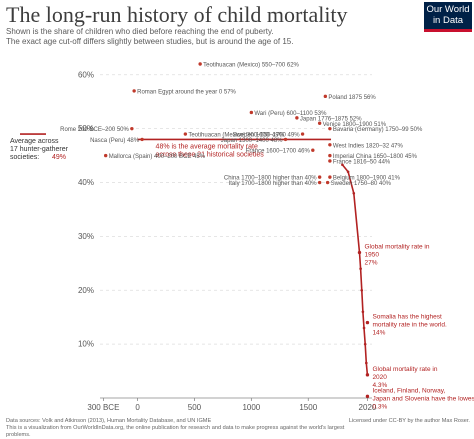 This screenshot has height=439, width=474. Describe the element at coordinates (251, 407) in the screenshot. I see `x-tick-label: 1000` at that location.